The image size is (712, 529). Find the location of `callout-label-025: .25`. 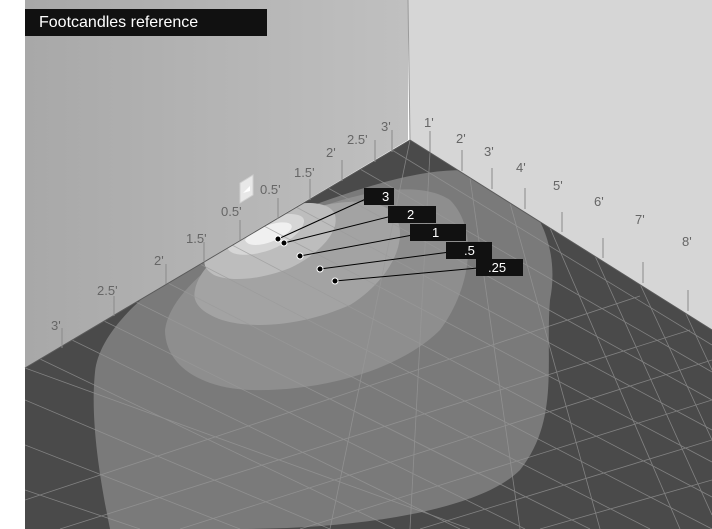

callout-label-025: .25 is located at coordinates (497, 267).